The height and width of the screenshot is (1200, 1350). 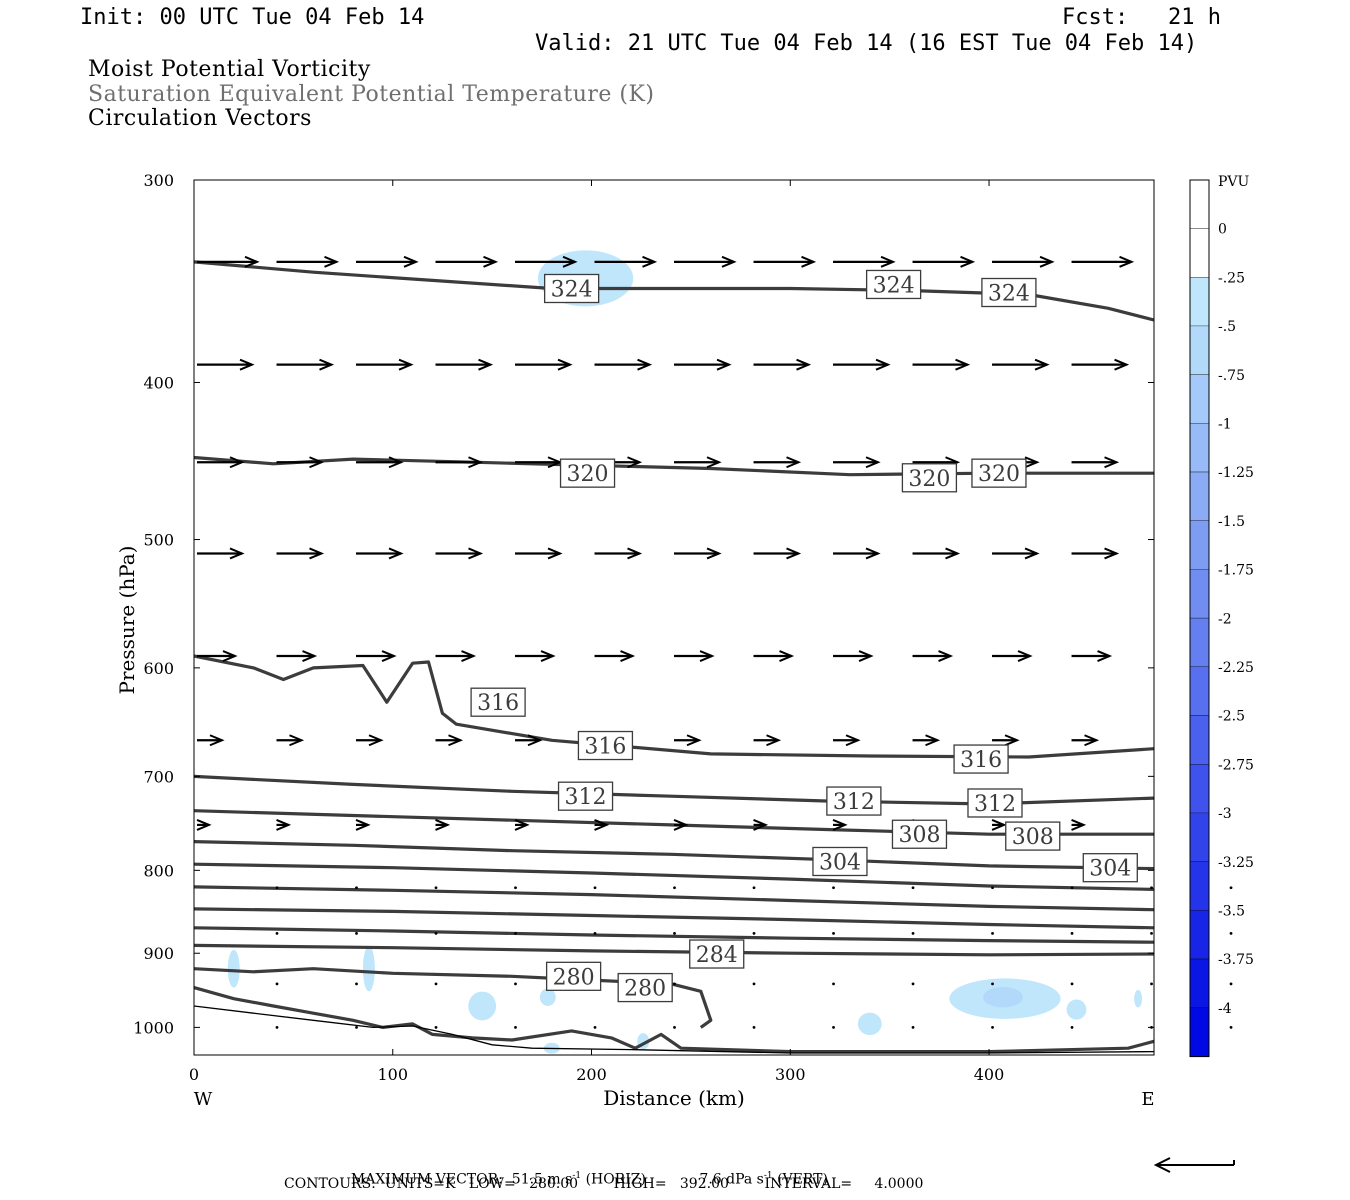 I want to click on init-time: Init: 00 UTC Tue 04 Feb 14, so click(x=252, y=17).